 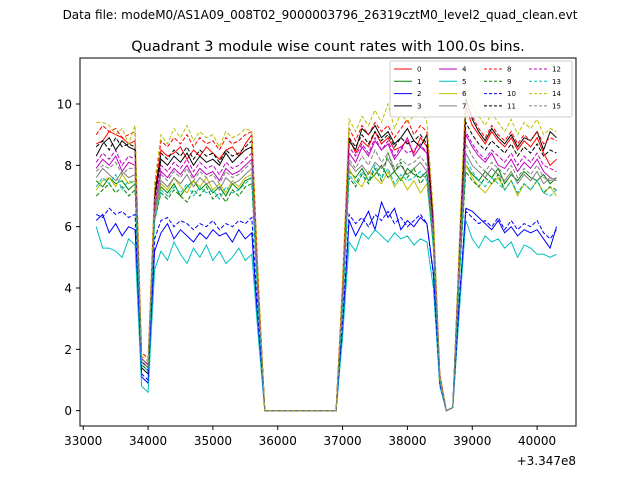 What do you see at coordinates (464, 82) in the screenshot?
I see `legend-label-5: 5` at bounding box center [464, 82].